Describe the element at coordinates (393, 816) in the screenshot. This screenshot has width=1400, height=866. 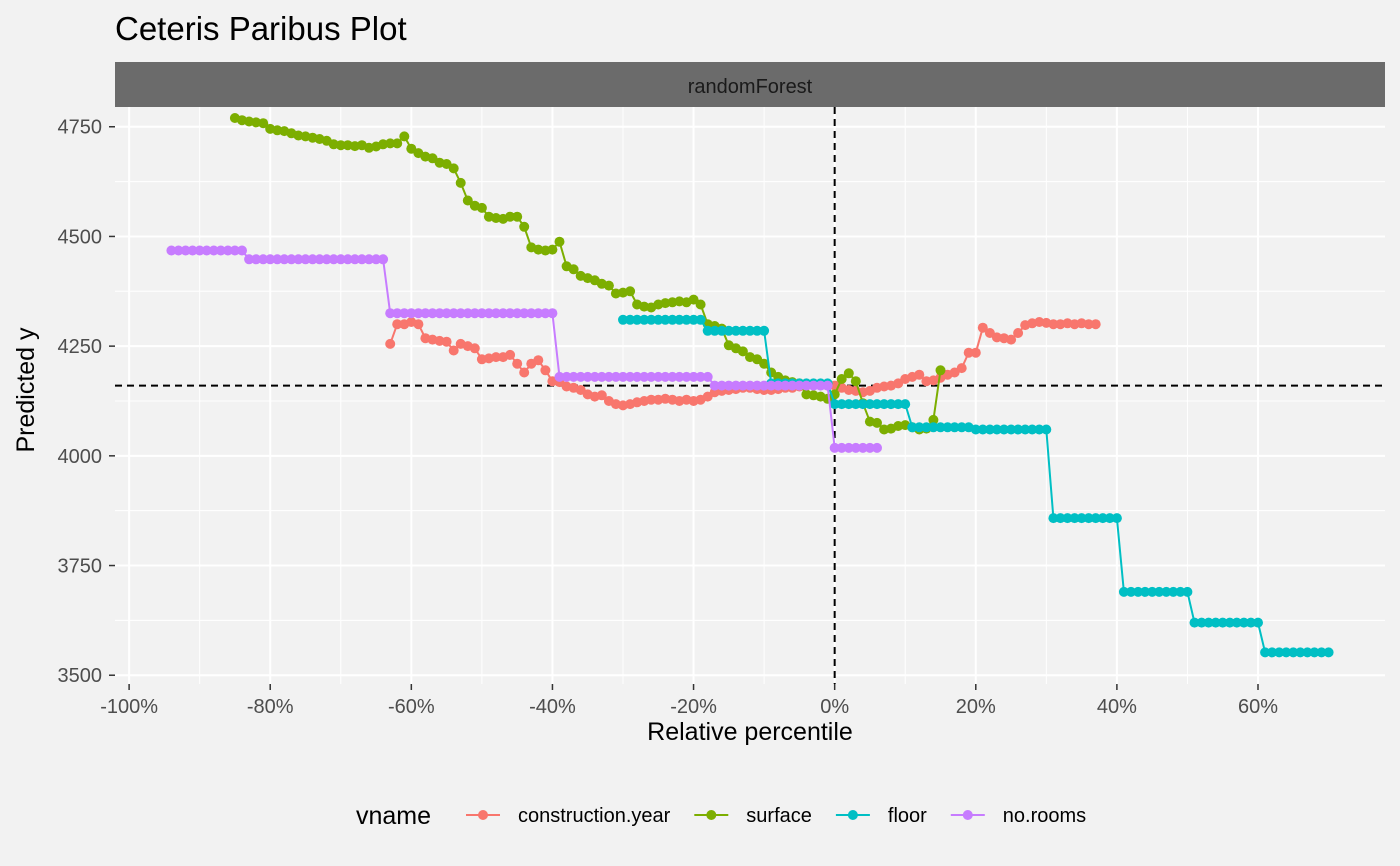
I see `legend-title: vname` at that location.